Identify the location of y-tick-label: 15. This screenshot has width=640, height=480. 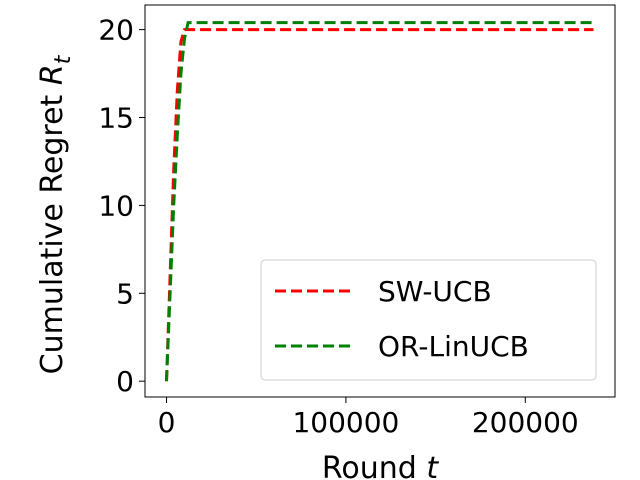
(116, 118).